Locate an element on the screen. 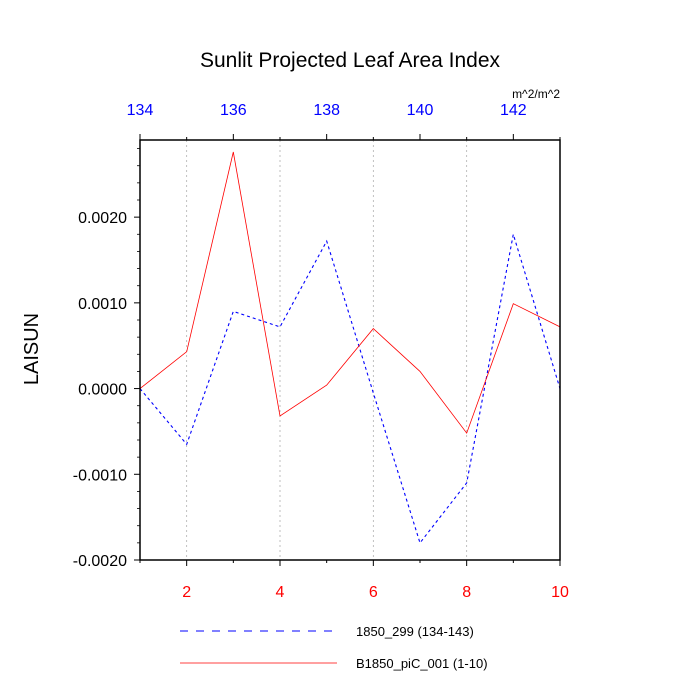 The width and height of the screenshot is (700, 700). legend-label-1: 1850_299 (134-143) is located at coordinates (415, 631).